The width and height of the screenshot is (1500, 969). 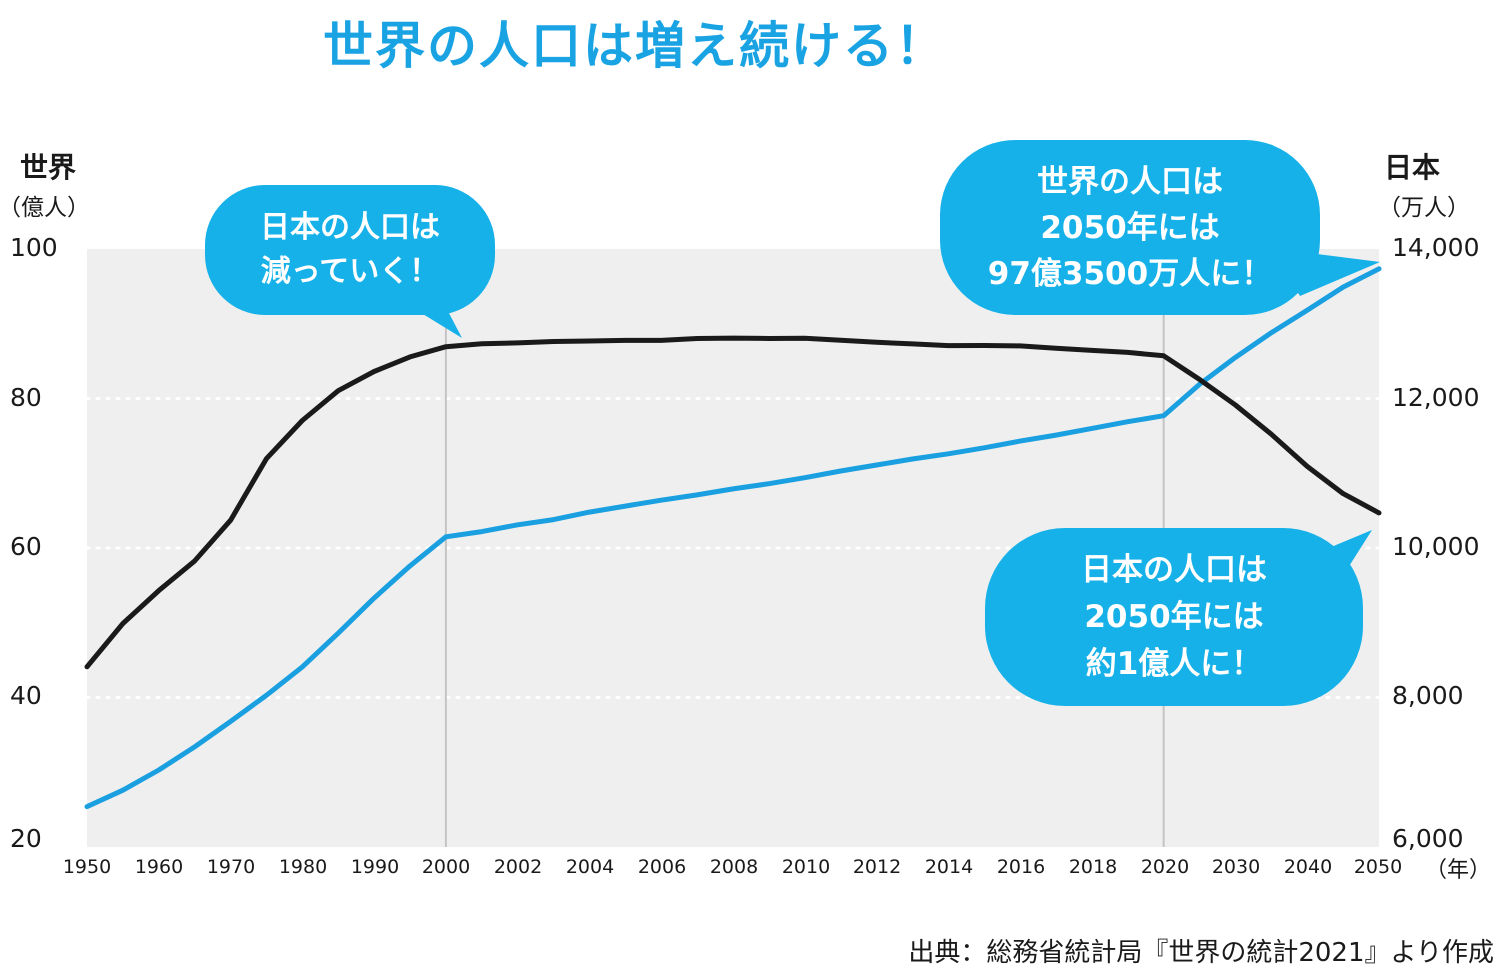 I want to click on callout-japan-2050: 日本の人口は 2050年には 約1億人に！, so click(x=1174, y=617).